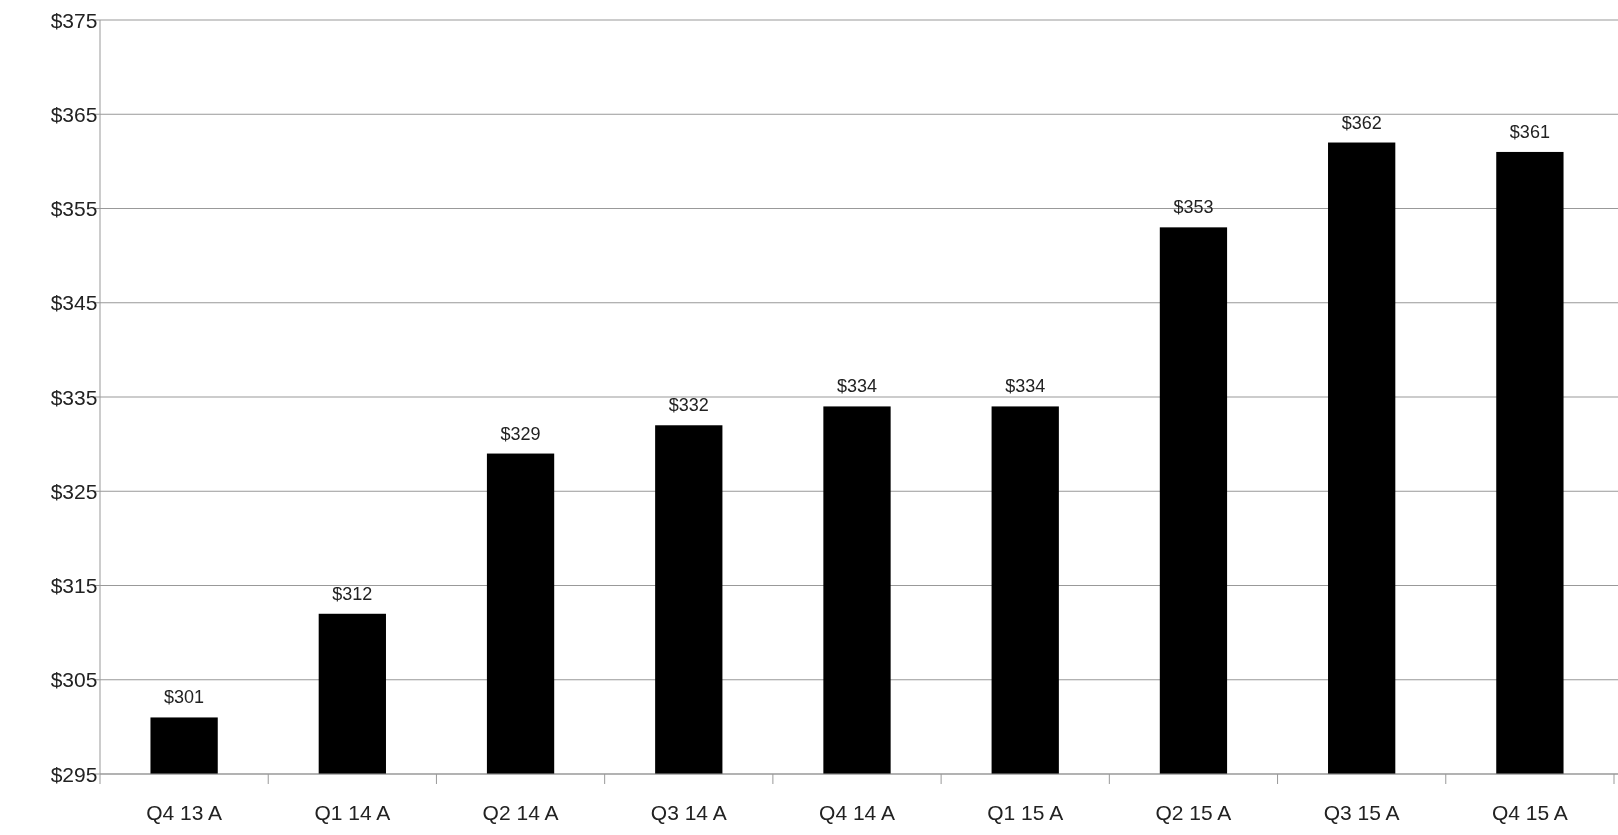  Describe the element at coordinates (1529, 131) in the screenshot. I see `data-label: $361` at that location.